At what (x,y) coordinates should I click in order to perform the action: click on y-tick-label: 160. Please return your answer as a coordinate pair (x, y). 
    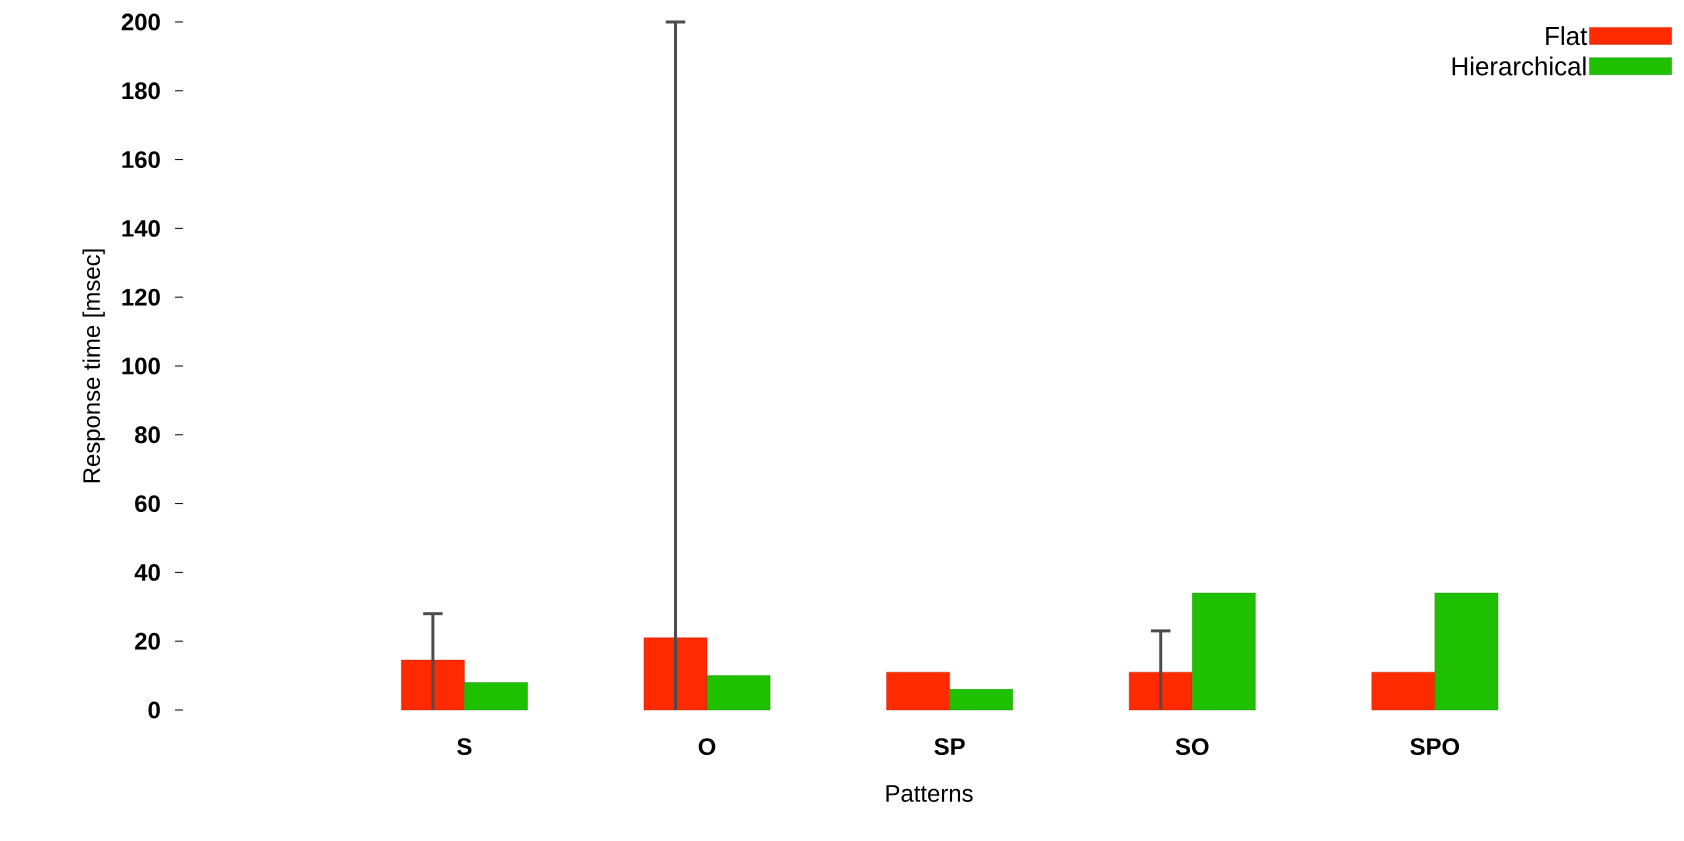
    Looking at the image, I should click on (141, 160).